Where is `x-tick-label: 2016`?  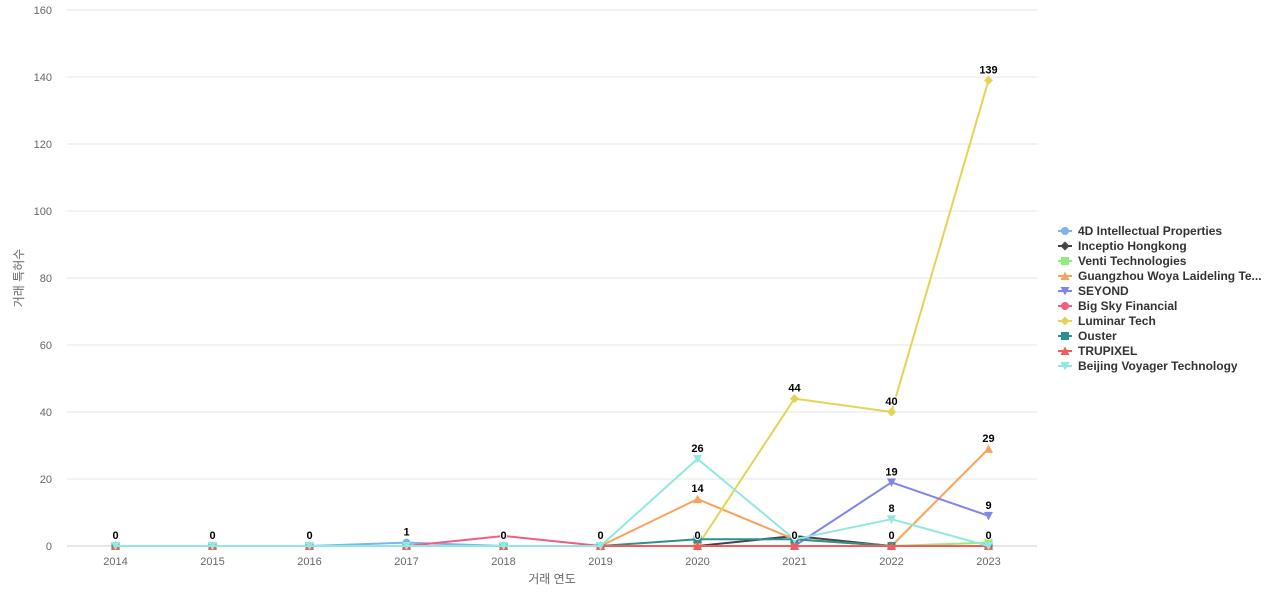
x-tick-label: 2016 is located at coordinates (309, 562).